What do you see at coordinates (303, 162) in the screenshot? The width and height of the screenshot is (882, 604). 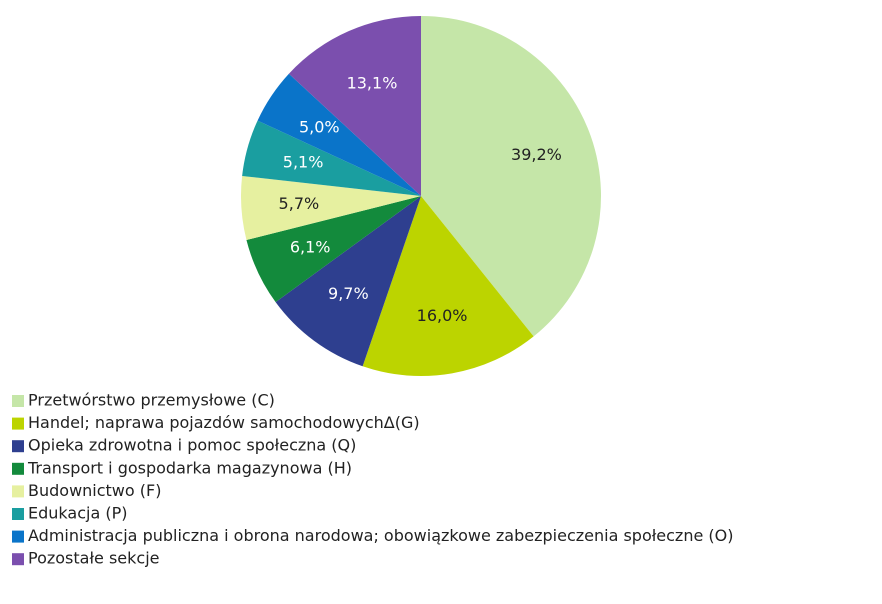 I see `data-label: 5,1%` at bounding box center [303, 162].